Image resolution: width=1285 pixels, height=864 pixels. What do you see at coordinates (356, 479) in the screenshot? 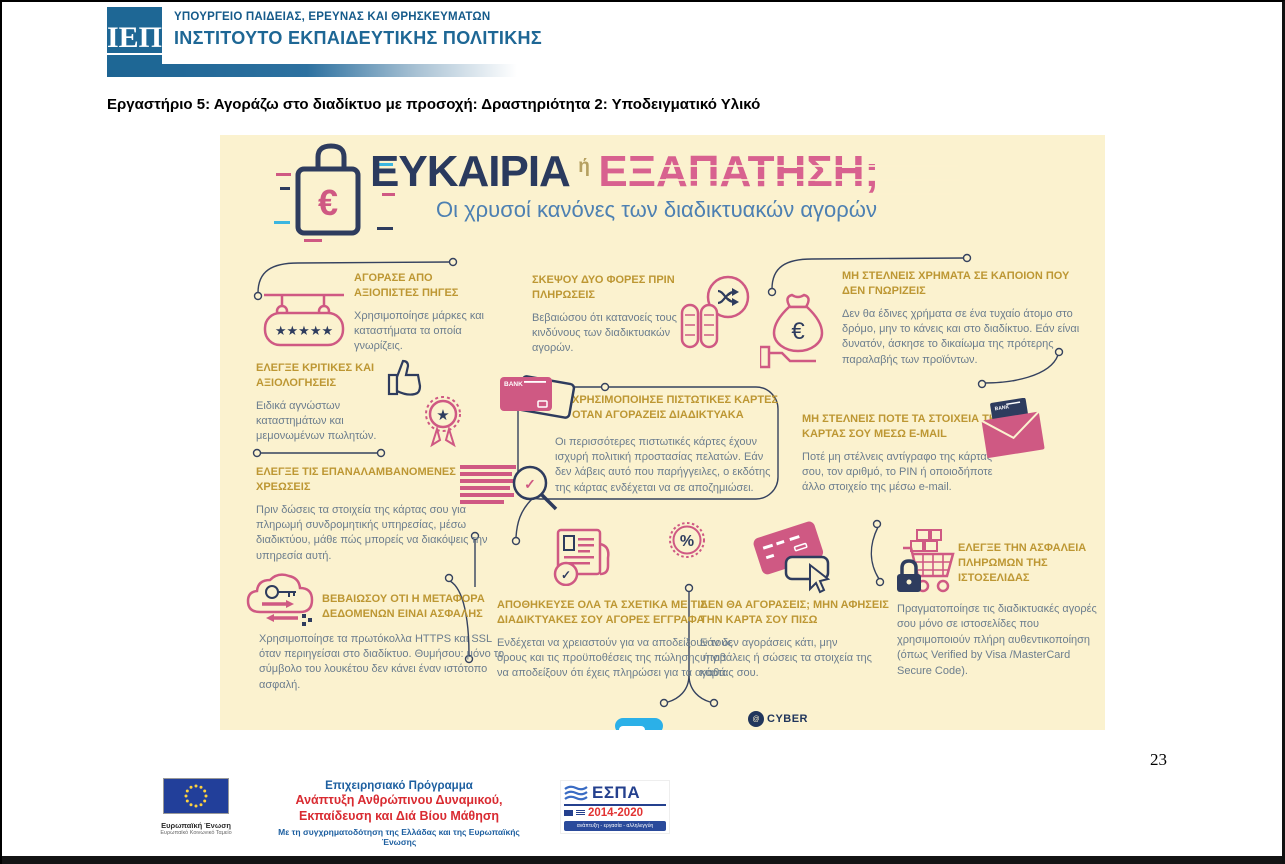
I see `tip-heading: ΕΛΕΓΞΕ ΤΙΣ ΕΠΑΝΑΛΑΜΒΑΝΟΜΕΝΕΣ ΧΡΕΩΣΕΙΣ` at bounding box center [356, 479].